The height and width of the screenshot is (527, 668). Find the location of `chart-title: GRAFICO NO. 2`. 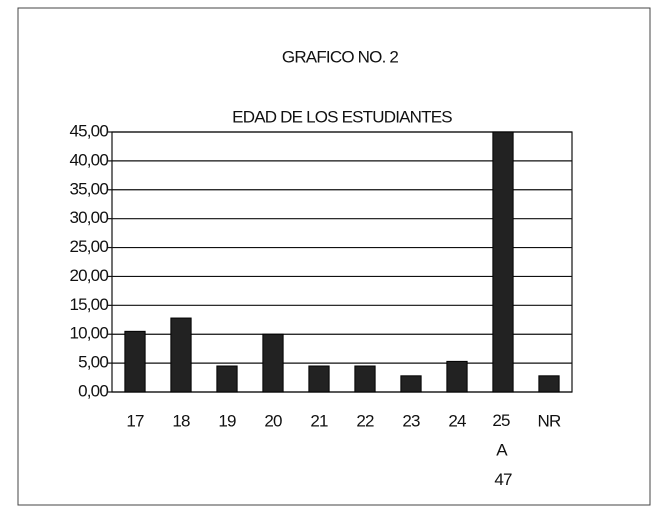

chart-title: GRAFICO NO. 2 is located at coordinates (340, 56).